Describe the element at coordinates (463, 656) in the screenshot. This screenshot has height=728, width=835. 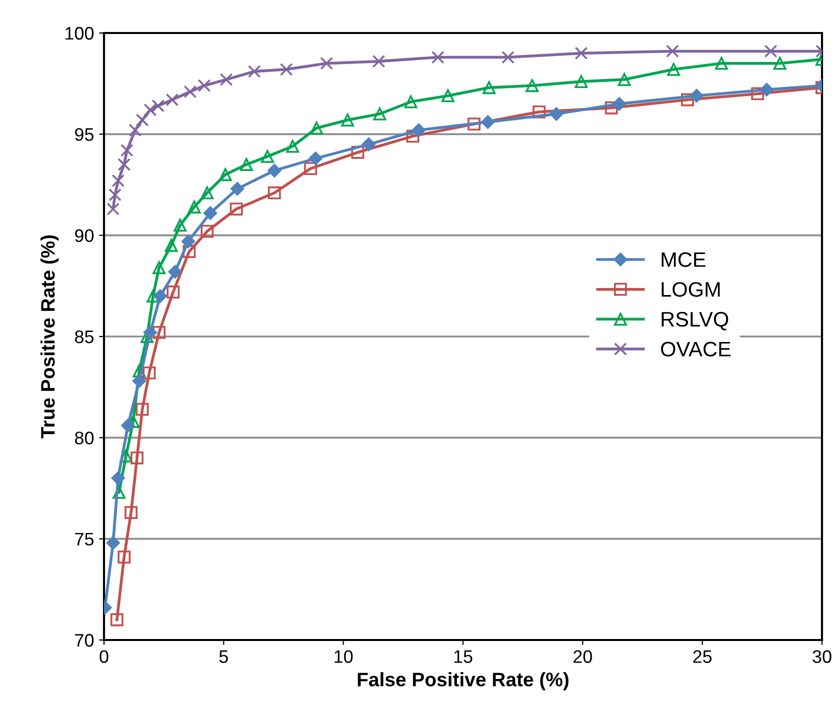
I see `x-tick-label: 15` at that location.